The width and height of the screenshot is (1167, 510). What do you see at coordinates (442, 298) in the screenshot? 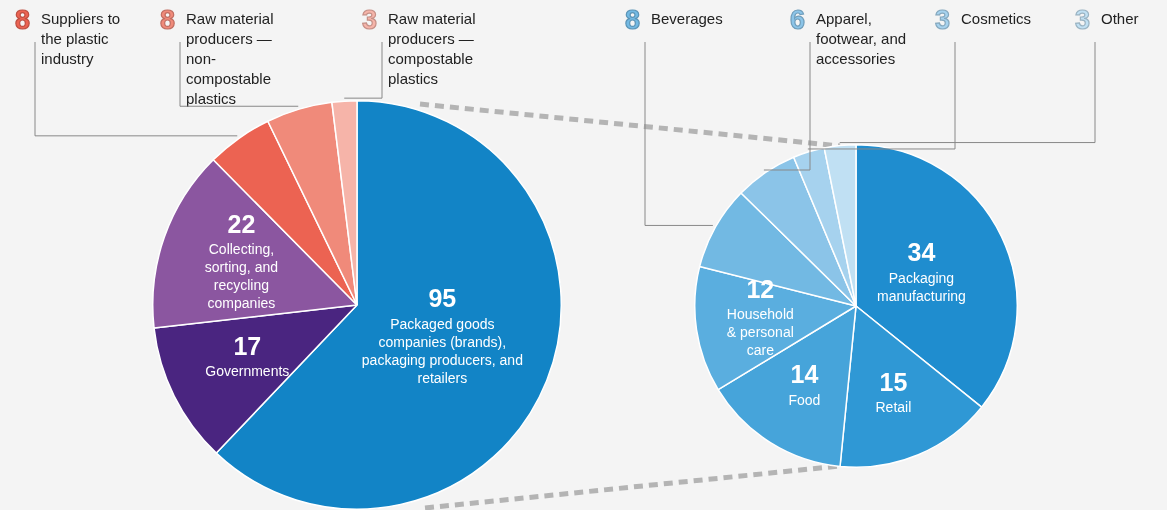
I see `data-label: 95` at bounding box center [442, 298].